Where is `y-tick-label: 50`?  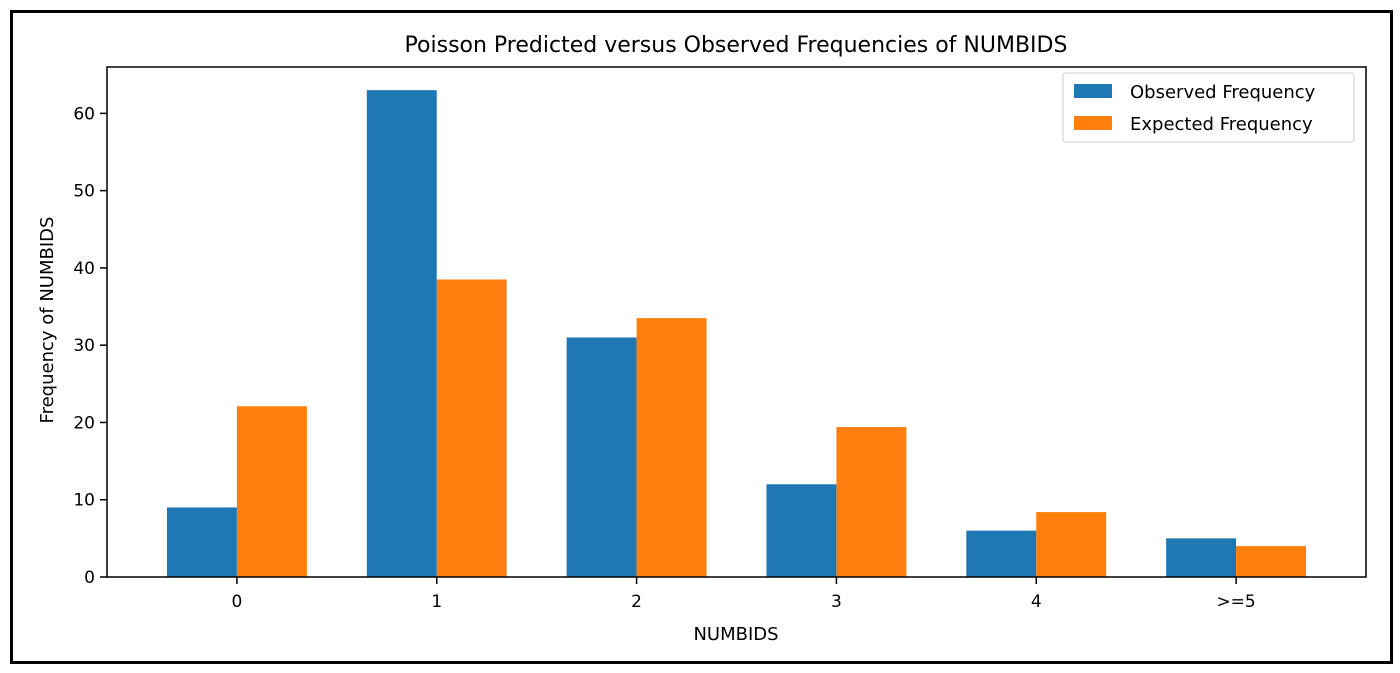 y-tick-label: 50 is located at coordinates (84, 192).